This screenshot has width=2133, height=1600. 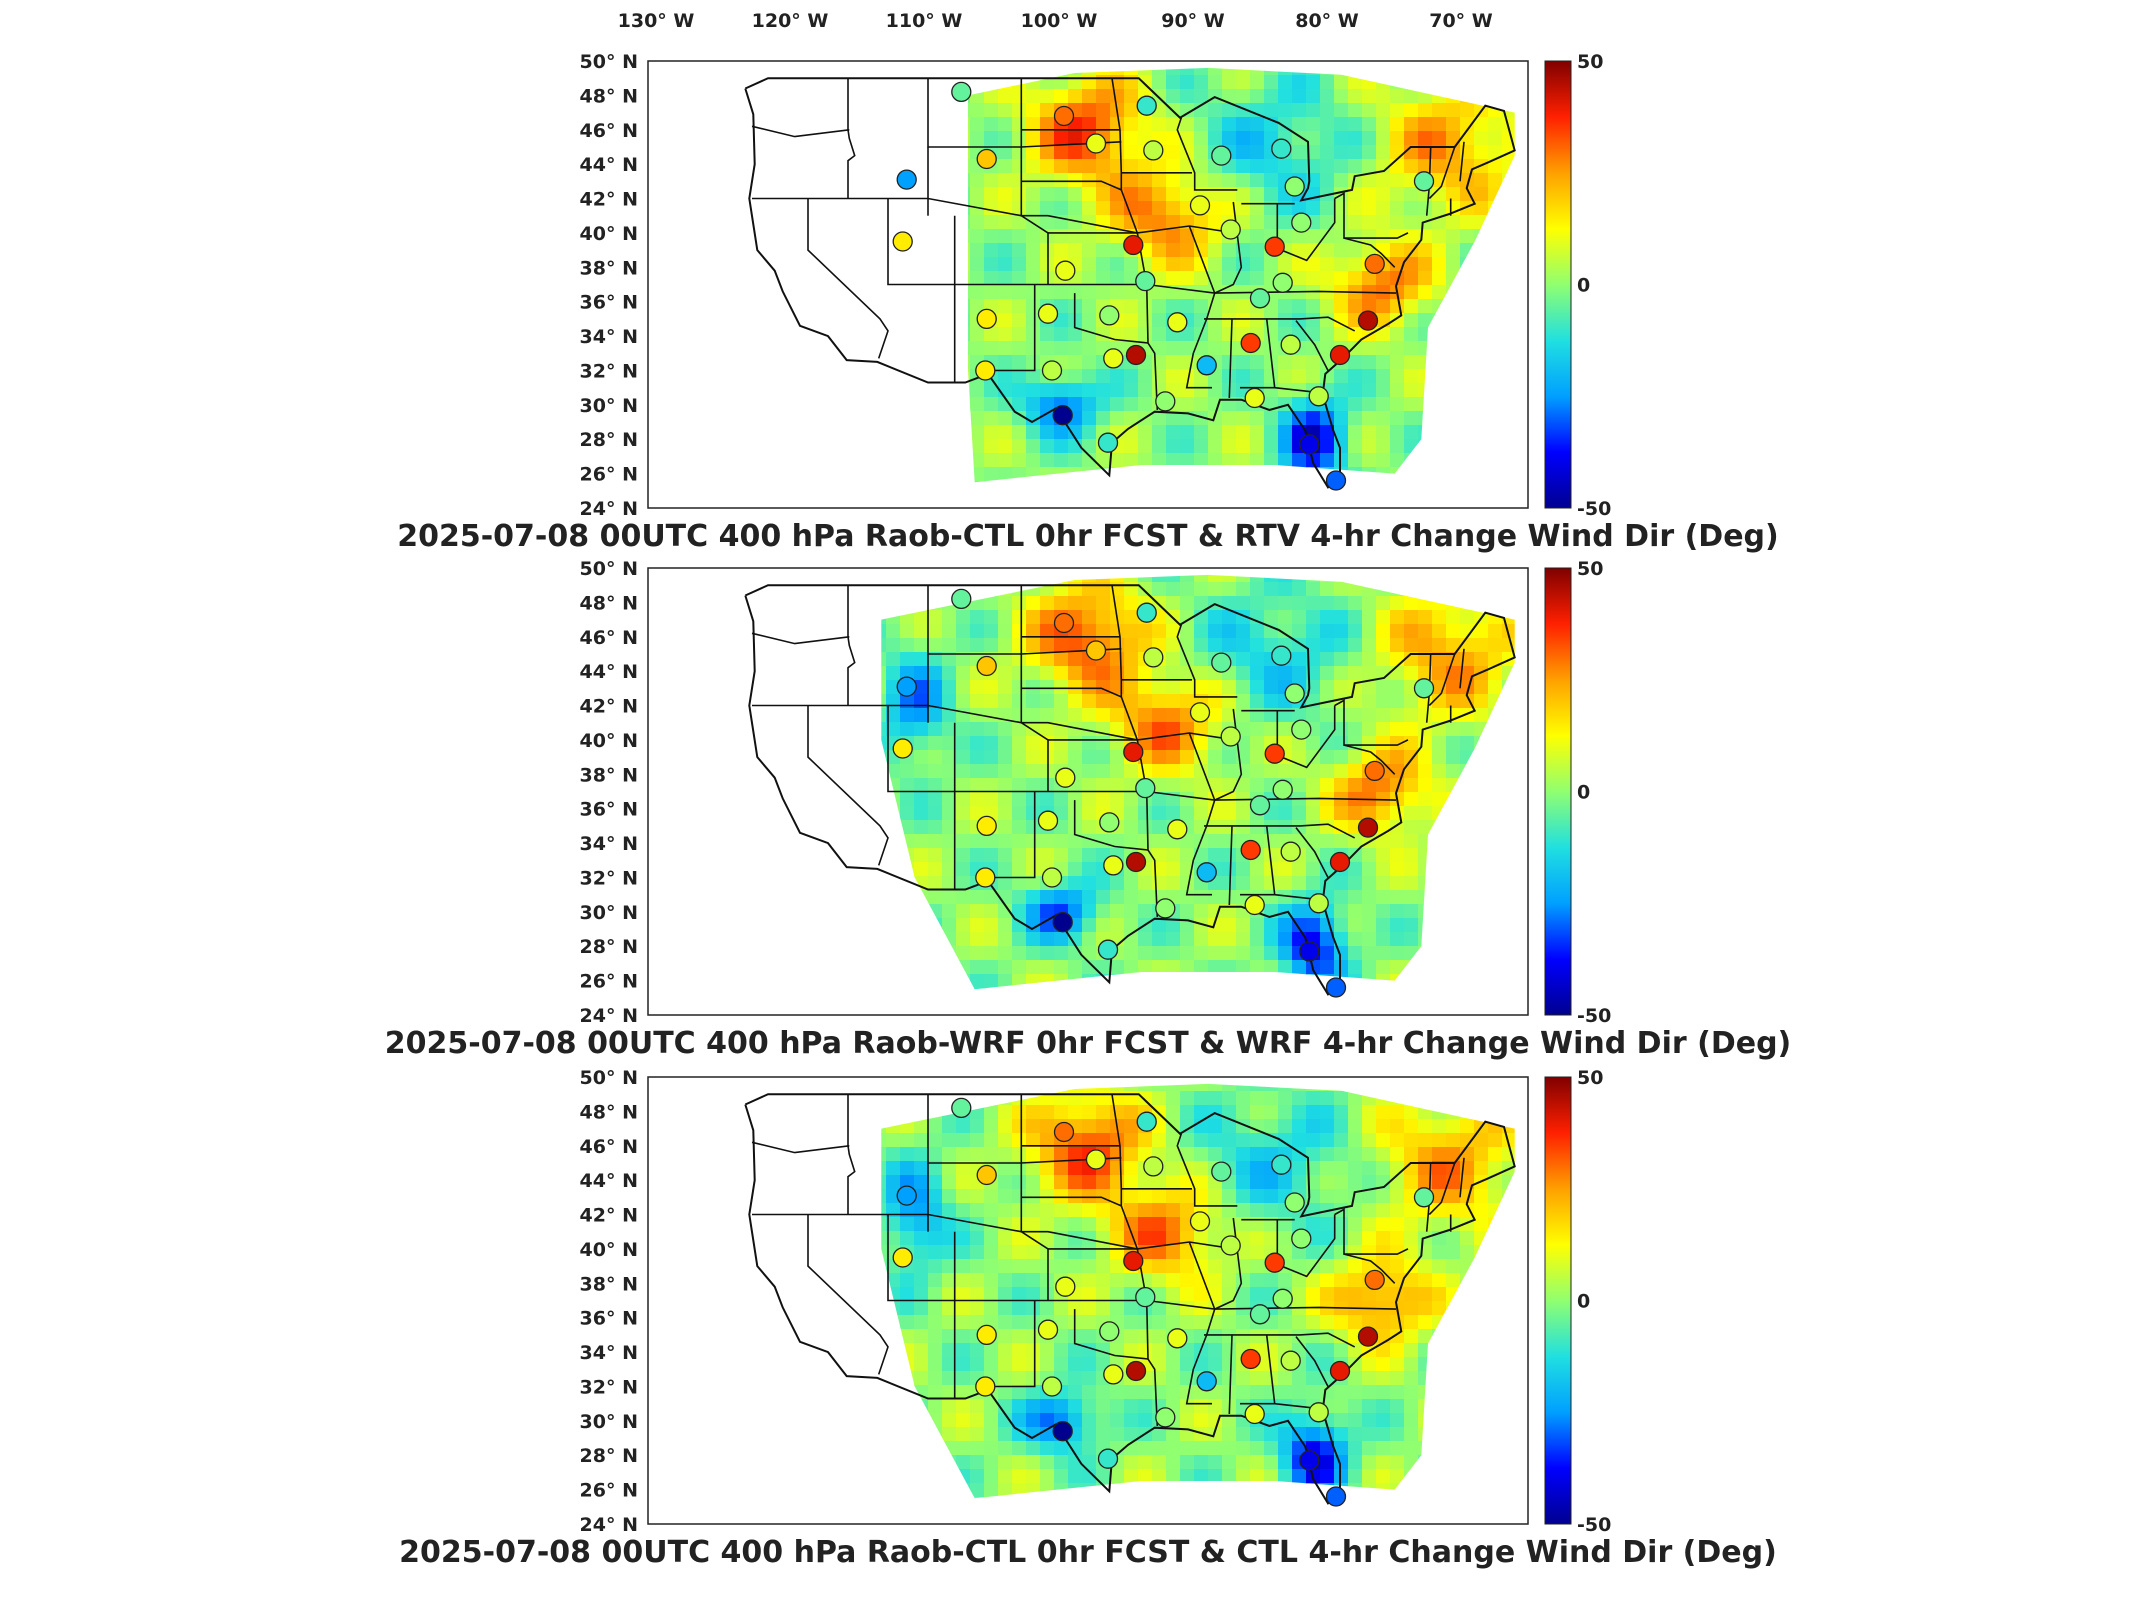 I want to click on lat-label: 46° N, so click(x=609, y=1147).